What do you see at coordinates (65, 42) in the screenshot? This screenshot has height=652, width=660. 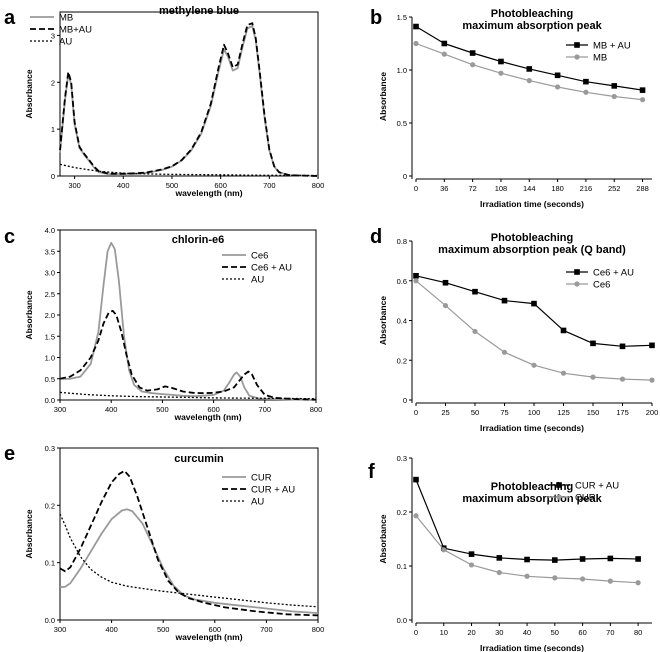 I see `legend-label-au: AU` at bounding box center [65, 42].